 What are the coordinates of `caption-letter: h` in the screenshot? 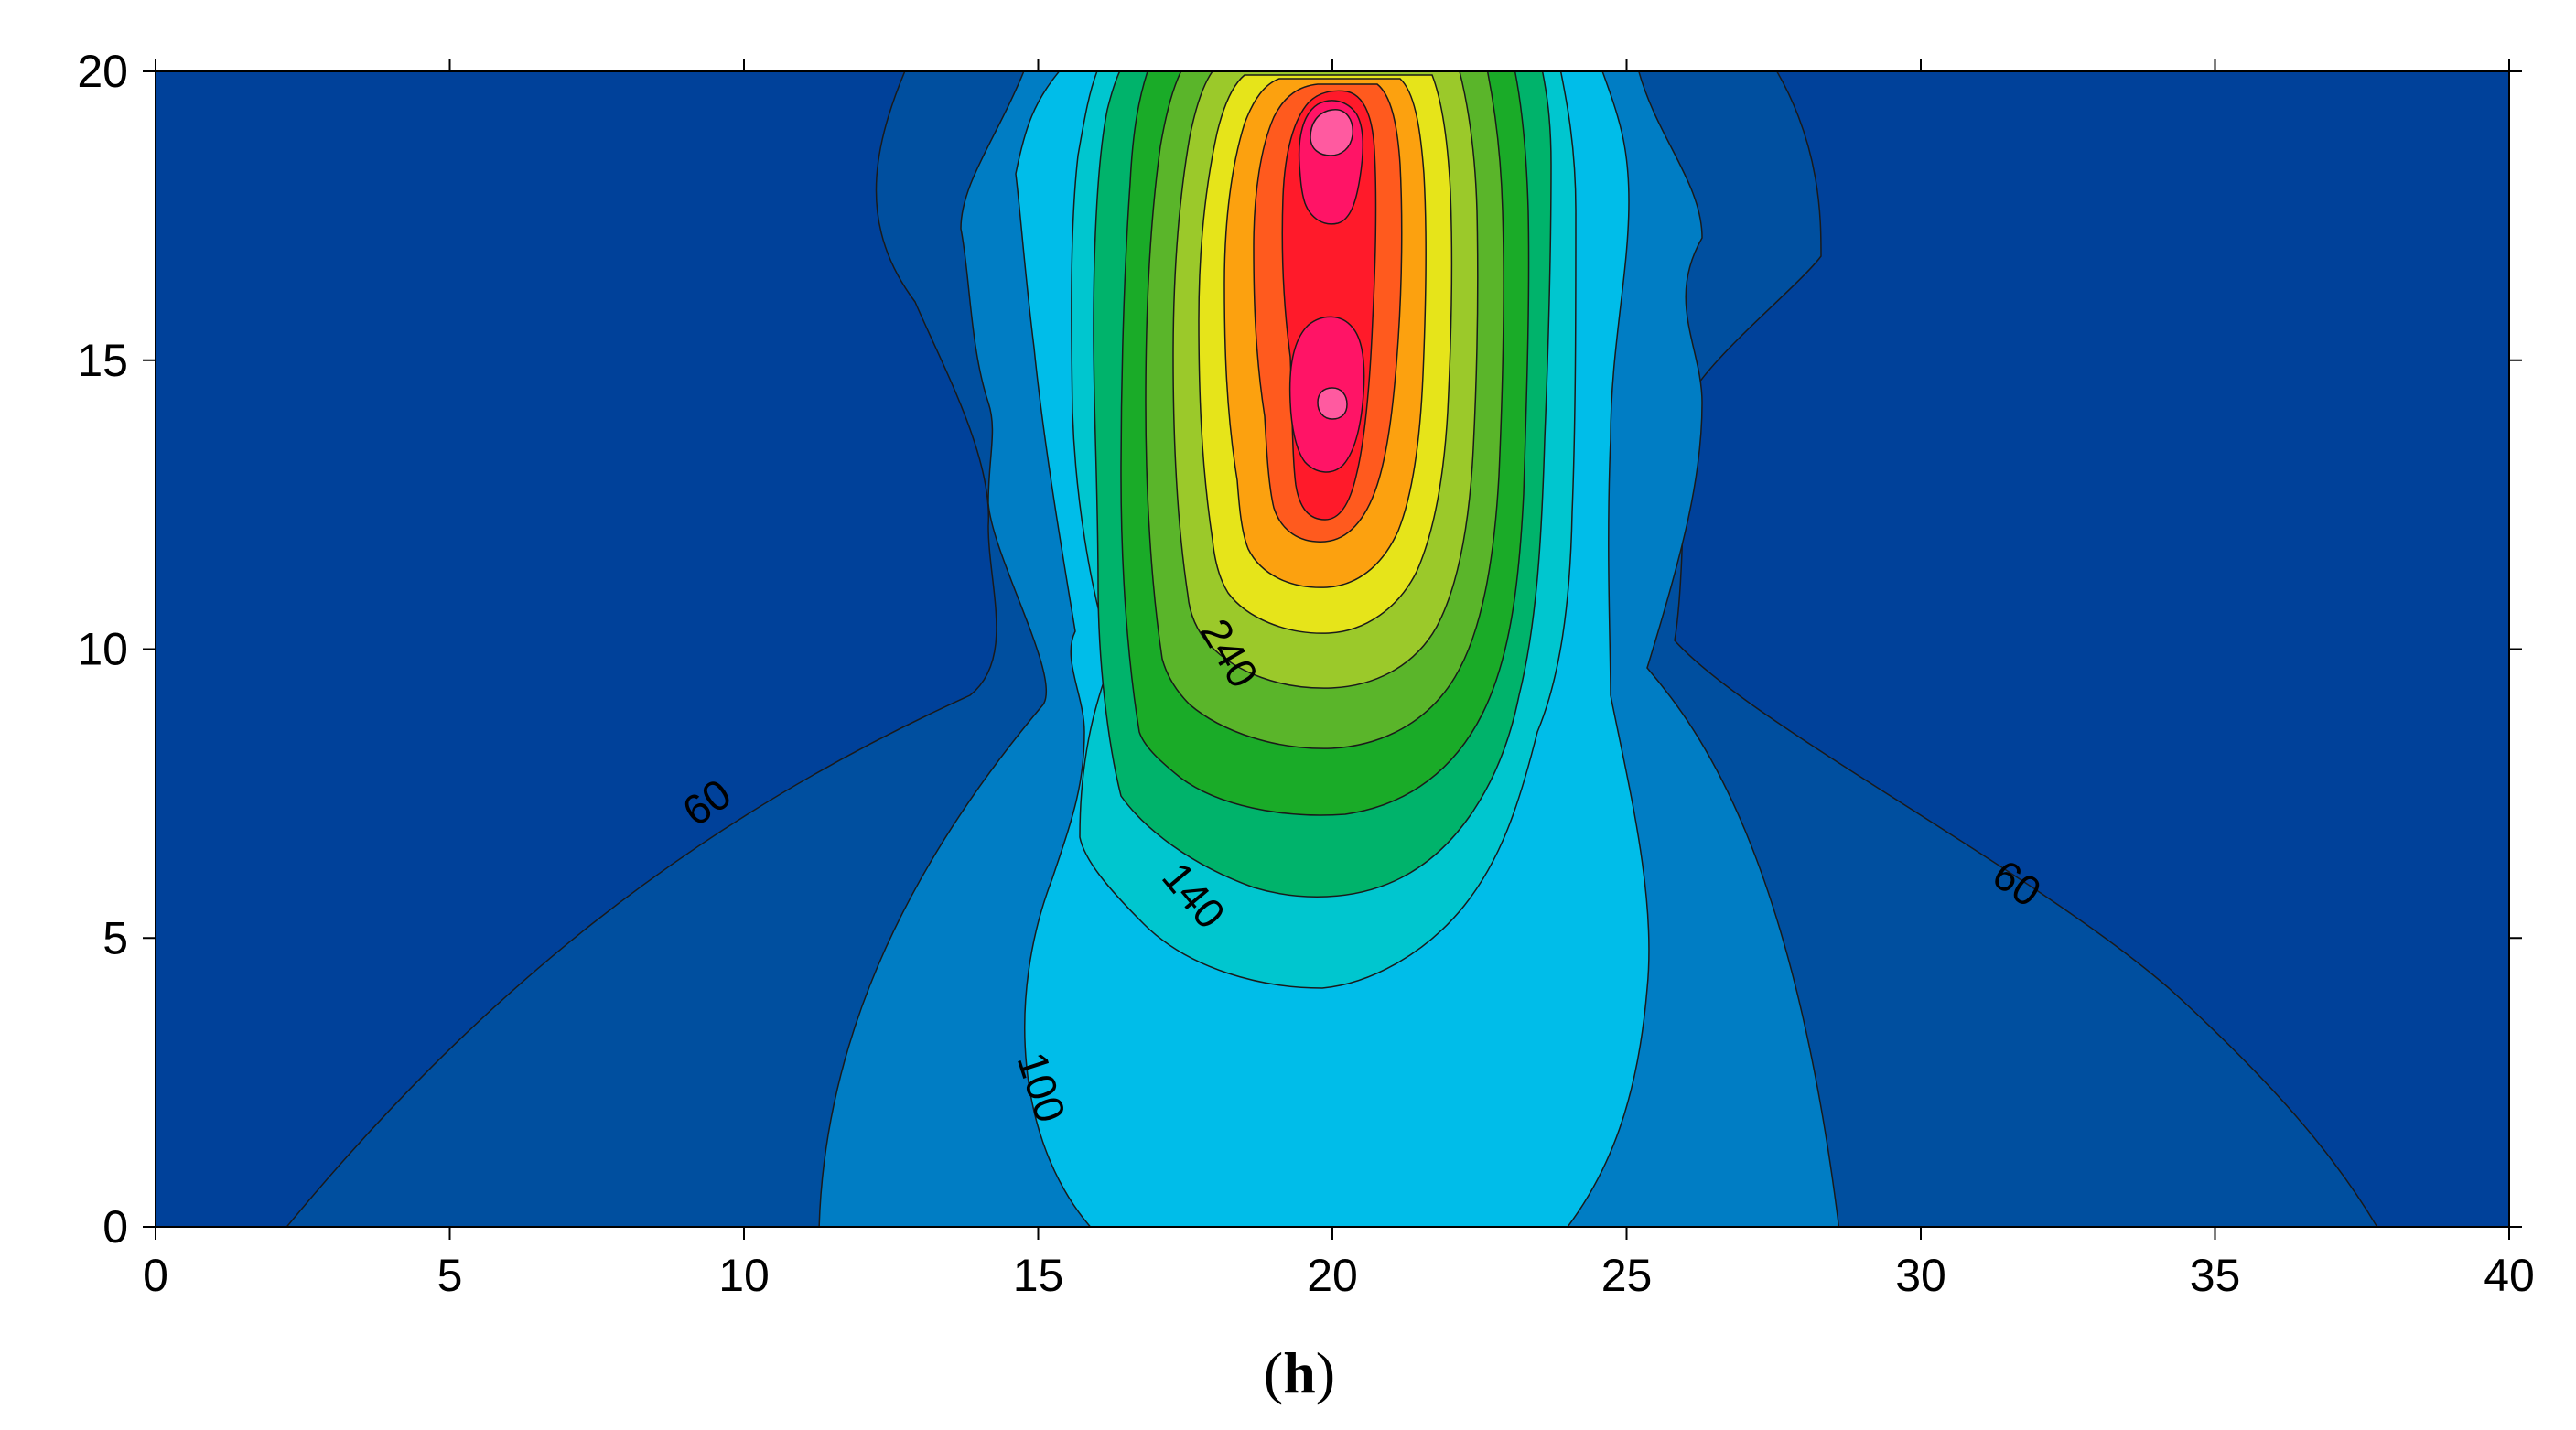 It's located at (1299, 1372).